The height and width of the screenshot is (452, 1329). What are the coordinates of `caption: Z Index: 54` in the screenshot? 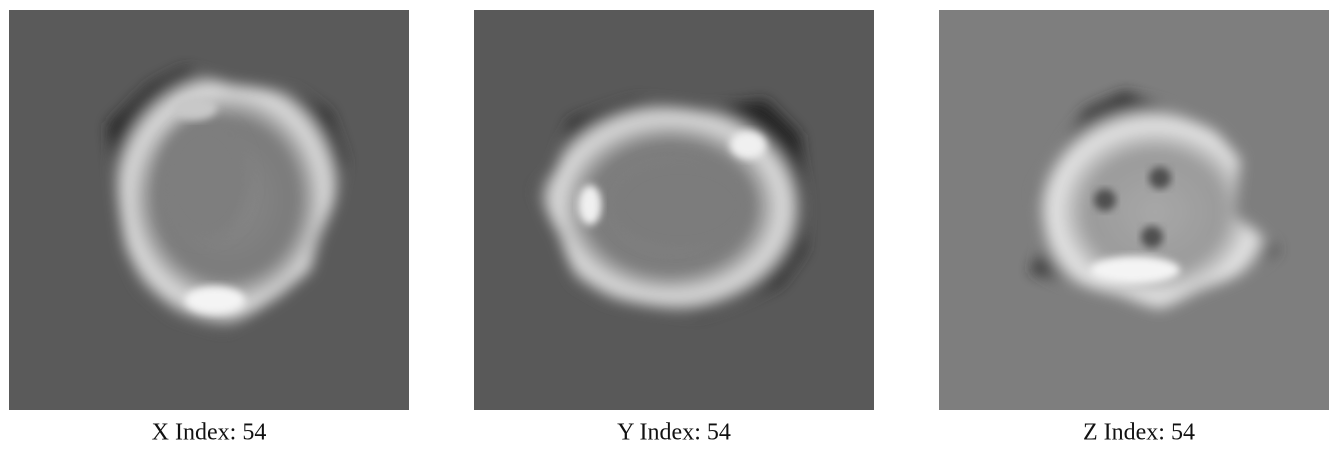 It's located at (1139, 433).